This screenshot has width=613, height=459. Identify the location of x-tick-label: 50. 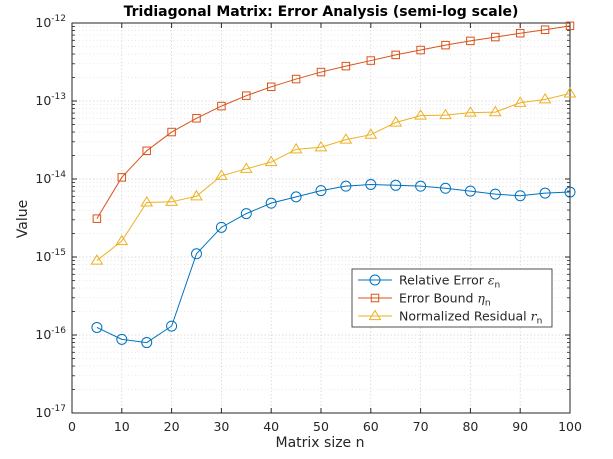
(321, 426).